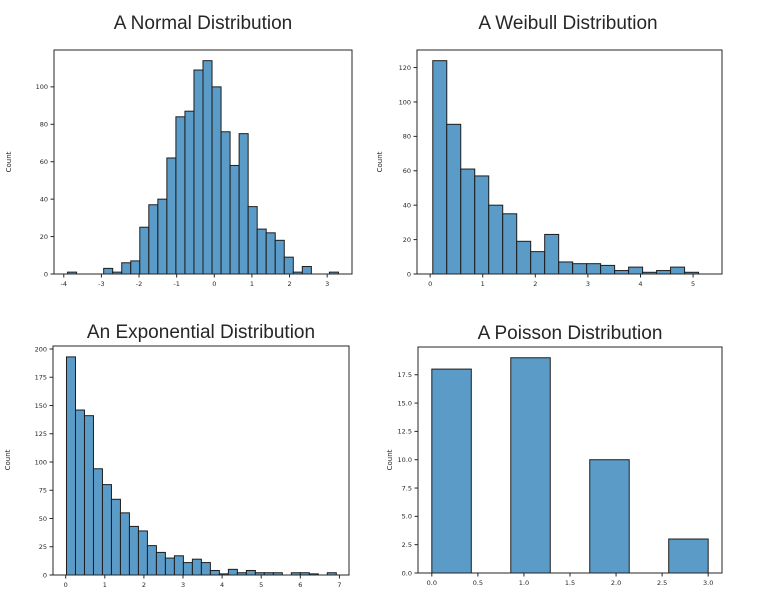 Image resolution: width=773 pixels, height=613 pixels. What do you see at coordinates (43, 547) in the screenshot?
I see `svg-text: 25` at bounding box center [43, 547].